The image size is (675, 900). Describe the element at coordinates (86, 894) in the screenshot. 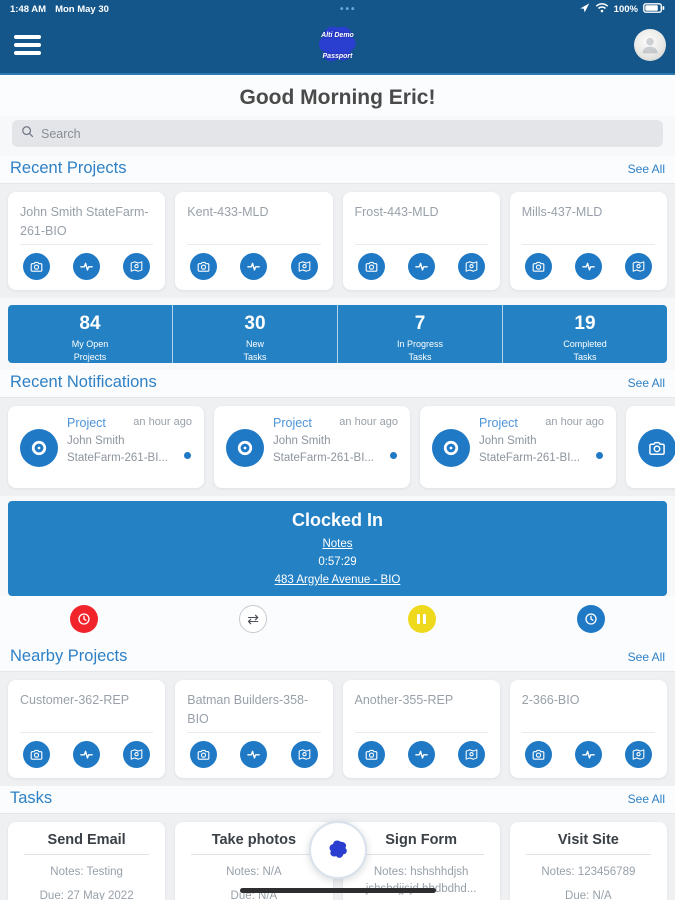

I see `task-due: Due: 27 May 2022` at that location.